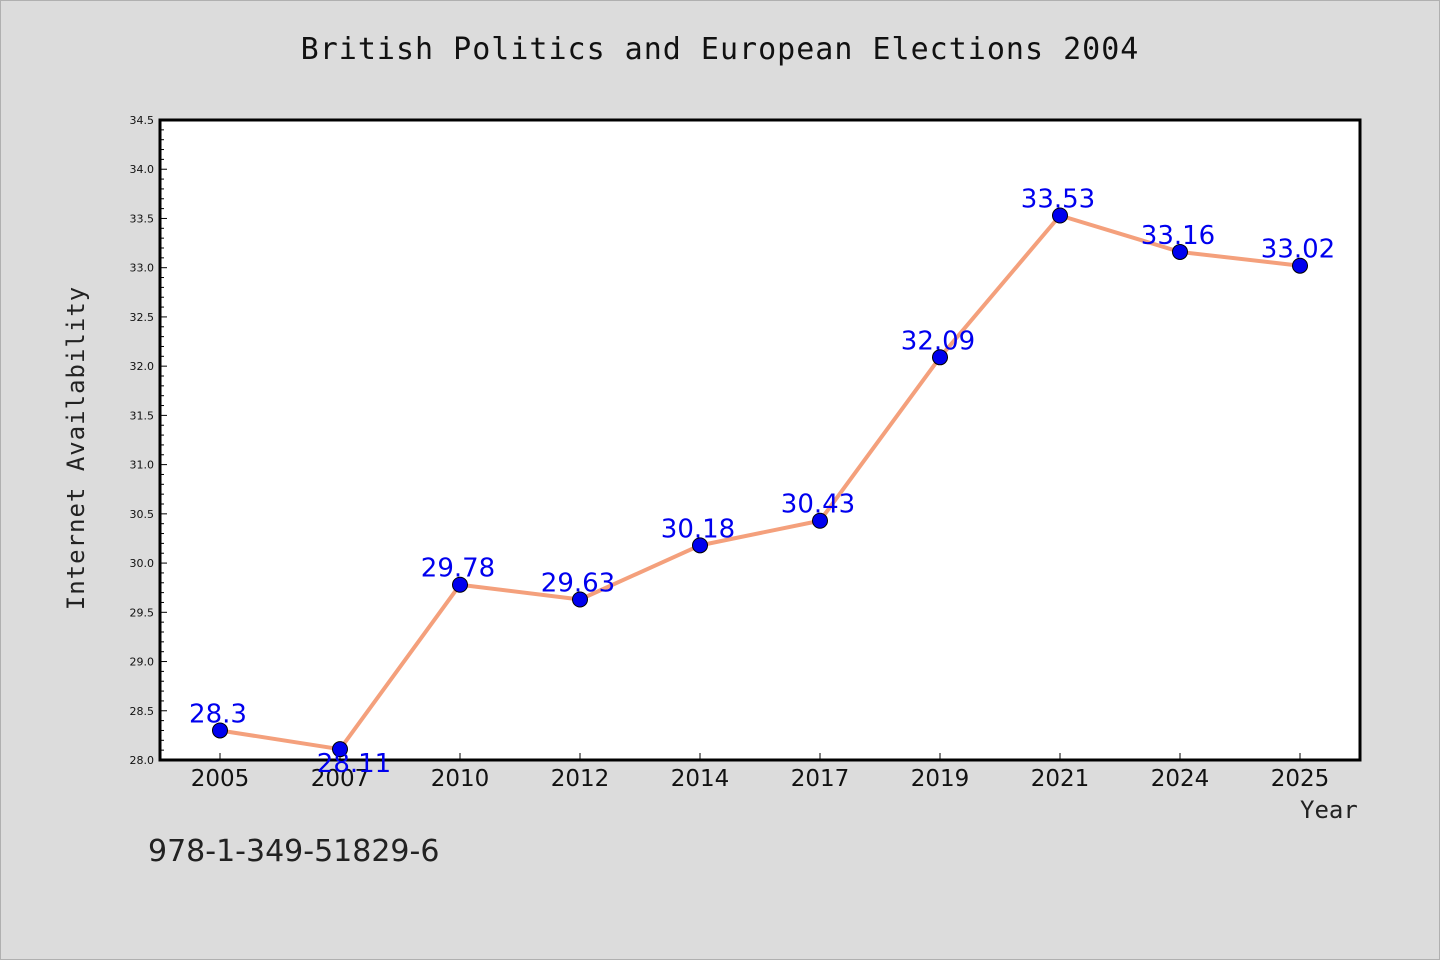 Image resolution: width=1440 pixels, height=960 pixels. Describe the element at coordinates (142, 612) in the screenshot. I see `y-tick-label: 29.5` at that location.